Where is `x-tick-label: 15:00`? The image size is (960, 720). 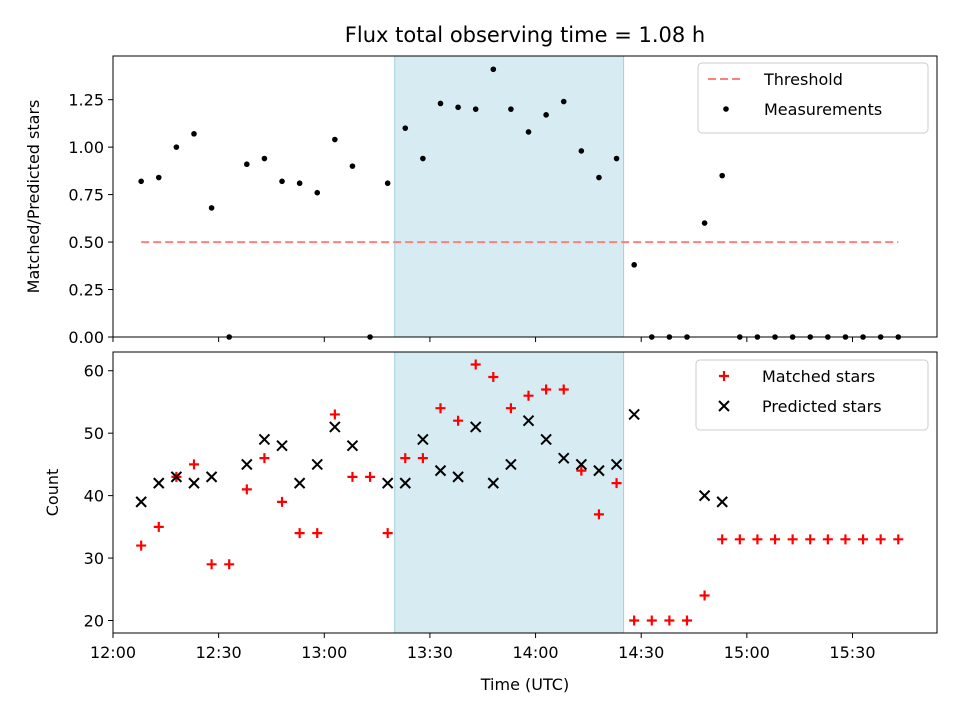 x-tick-label: 15:00 is located at coordinates (747, 652).